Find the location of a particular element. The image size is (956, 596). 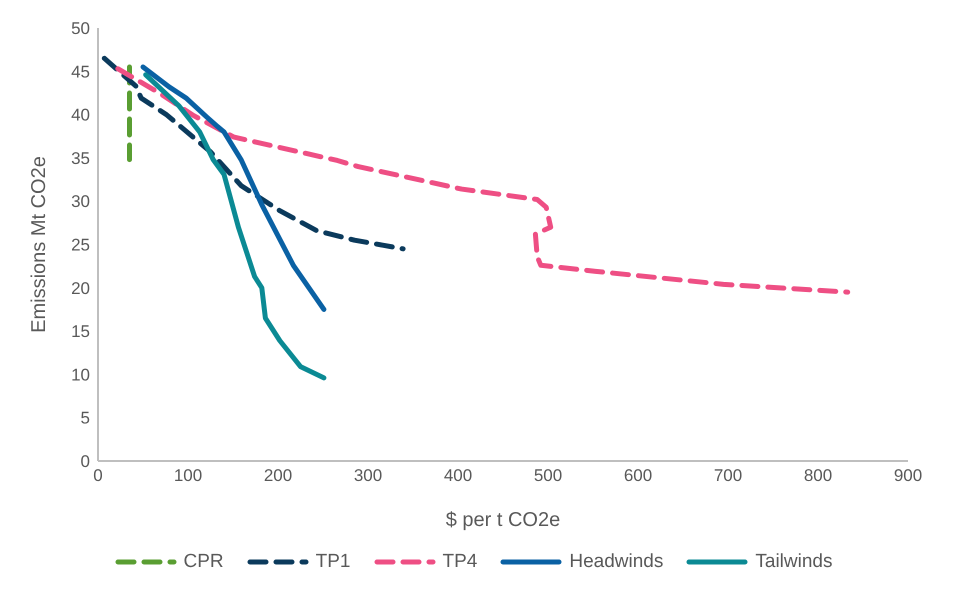

x-axis-title: $ per t CO2e is located at coordinates (503, 520).